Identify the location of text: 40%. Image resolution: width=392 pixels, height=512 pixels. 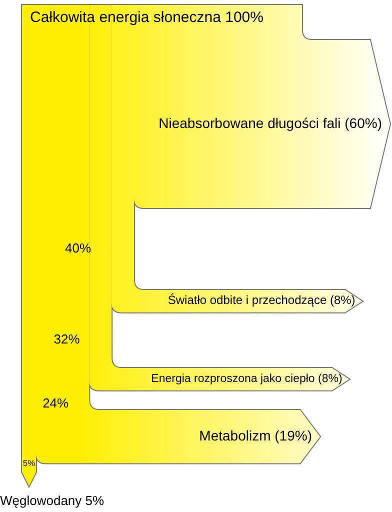
(78, 248).